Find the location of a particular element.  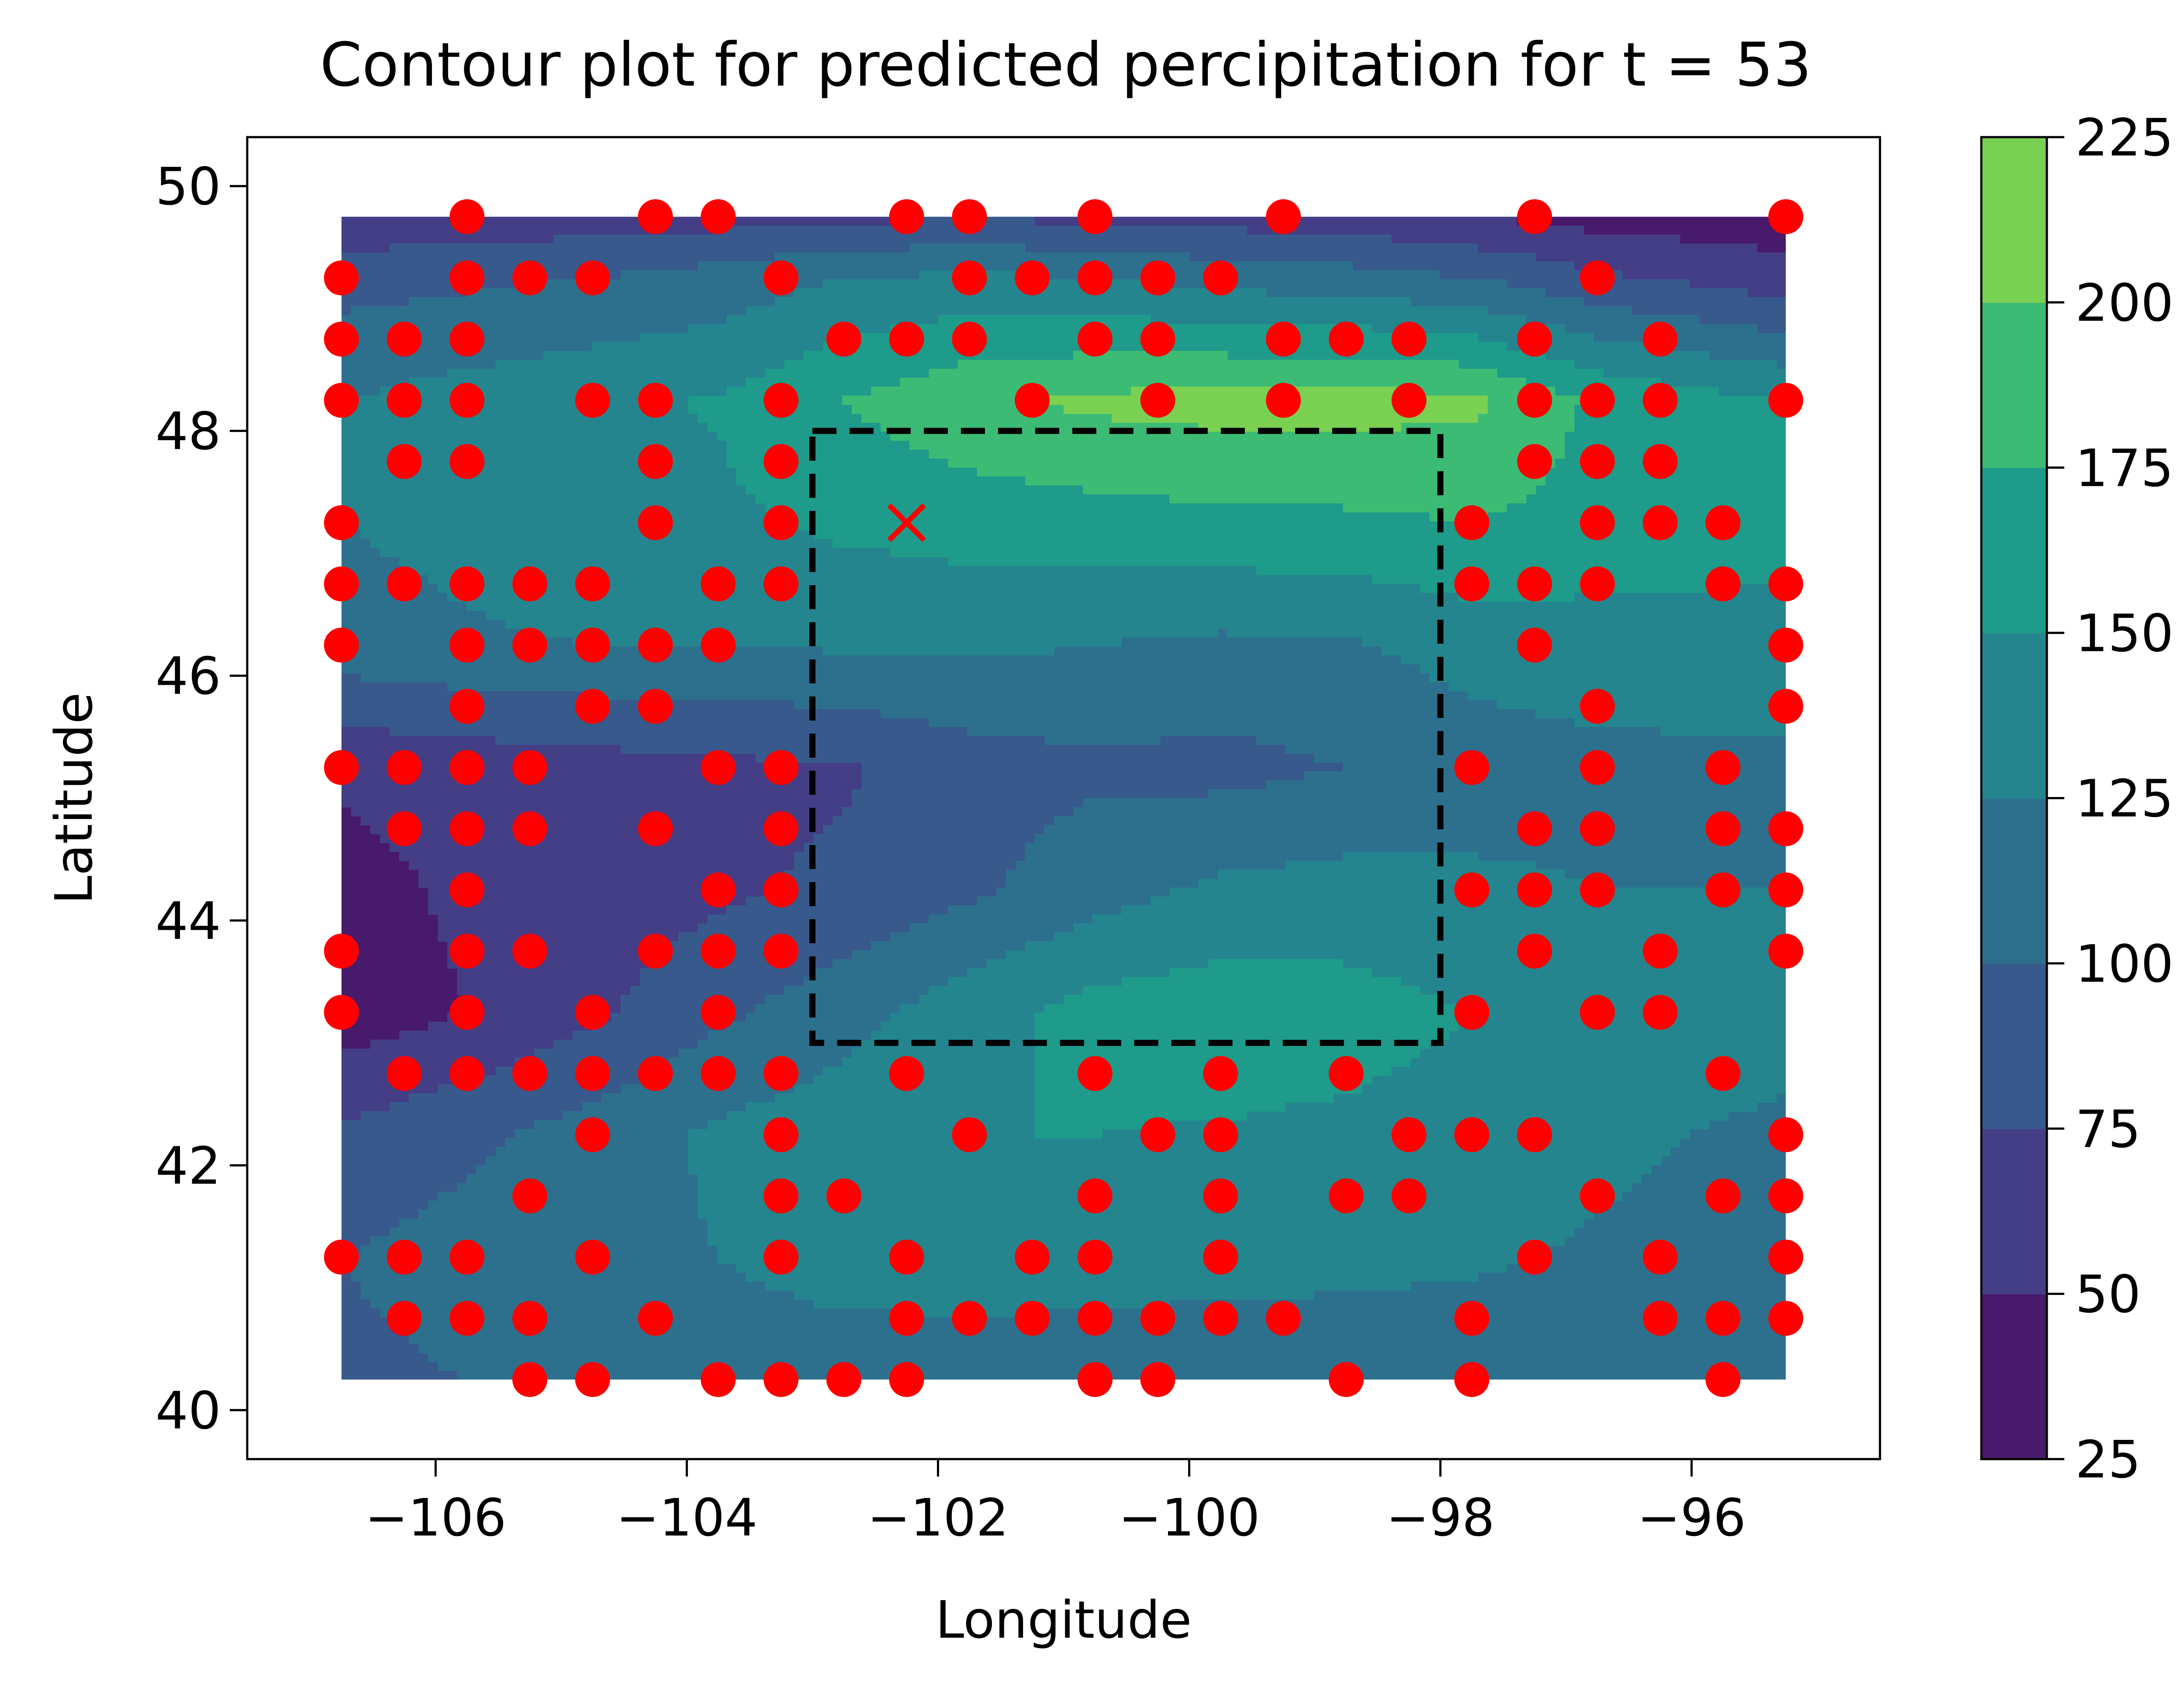

x-axis-ticks: −106 −104 −102 −100 −98 −96 is located at coordinates (1055, 1503).